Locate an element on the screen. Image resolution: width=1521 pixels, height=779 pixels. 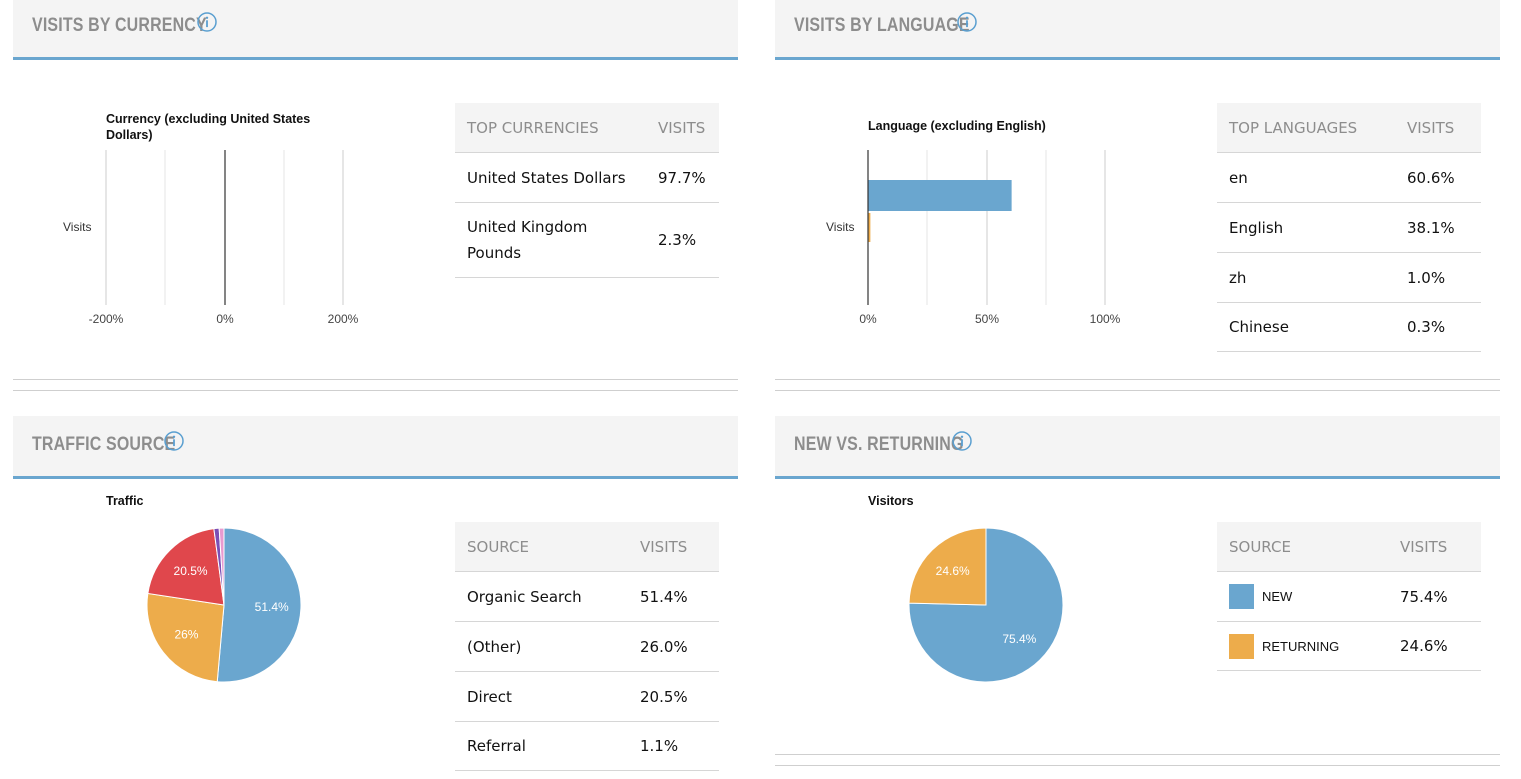
table-row: en 60.6% is located at coordinates (1349, 177).